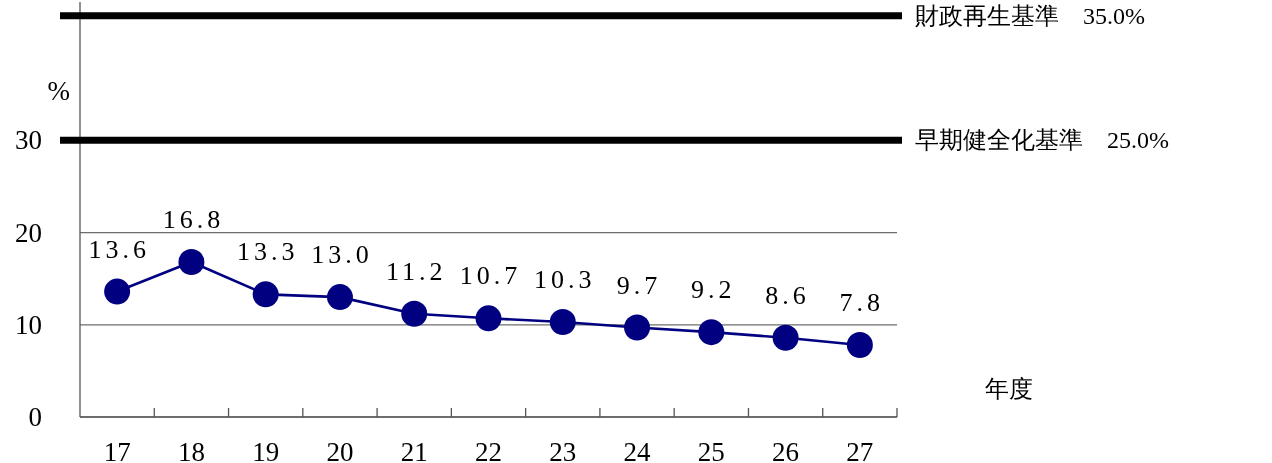  Describe the element at coordinates (787, 295) in the screenshot. I see `data-label: 8.6` at that location.